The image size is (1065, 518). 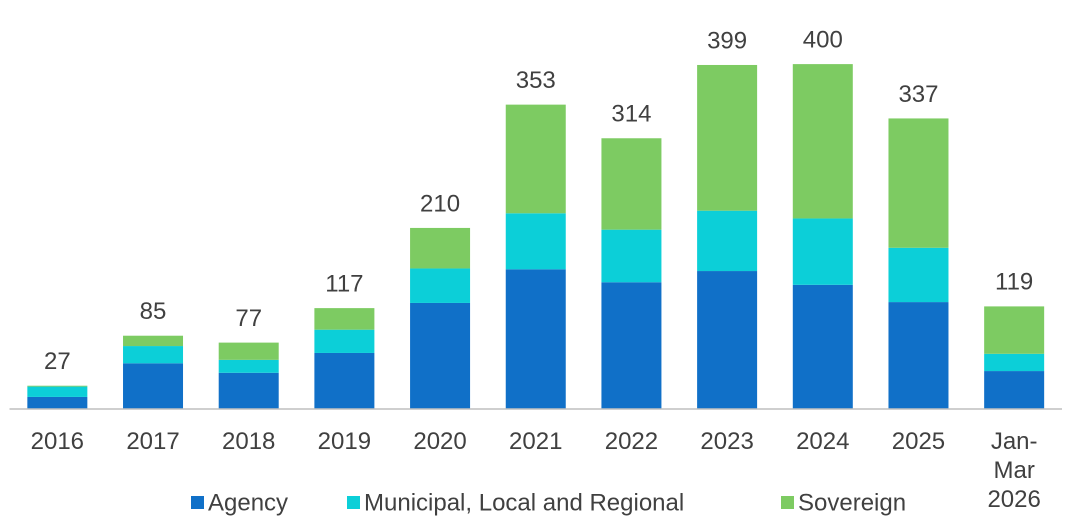 What do you see at coordinates (440, 441) in the screenshot?
I see `x-tick-label: 2020` at bounding box center [440, 441].